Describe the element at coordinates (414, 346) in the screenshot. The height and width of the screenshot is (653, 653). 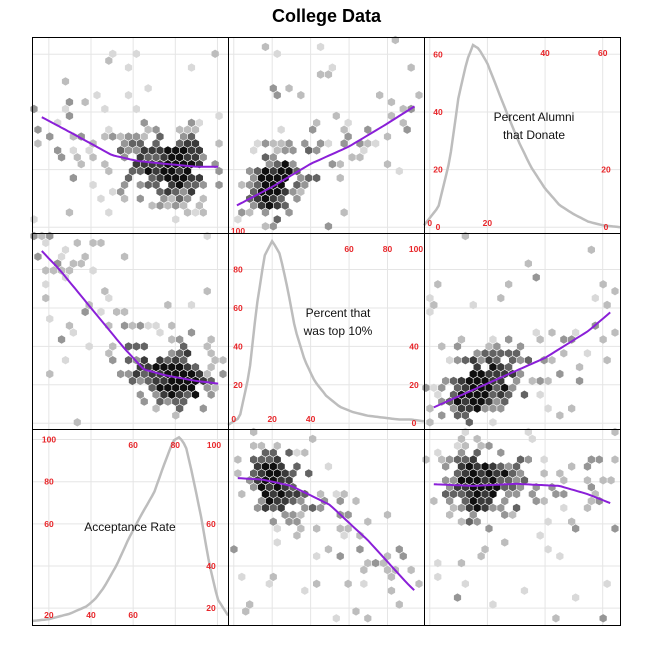
I see `tick-label-top10perc-right-40: 40` at that location.